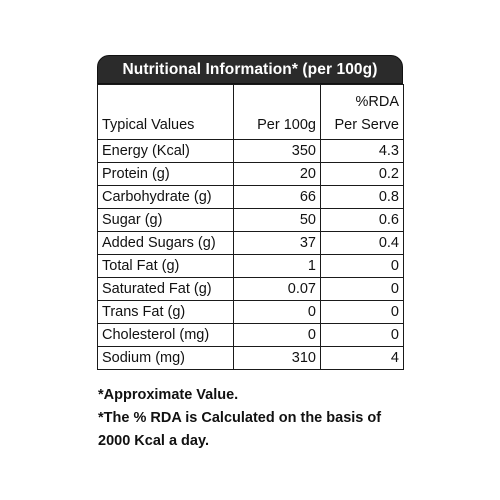  Describe the element at coordinates (277, 220) in the screenshot. I see `per-100g-value: 50` at that location.